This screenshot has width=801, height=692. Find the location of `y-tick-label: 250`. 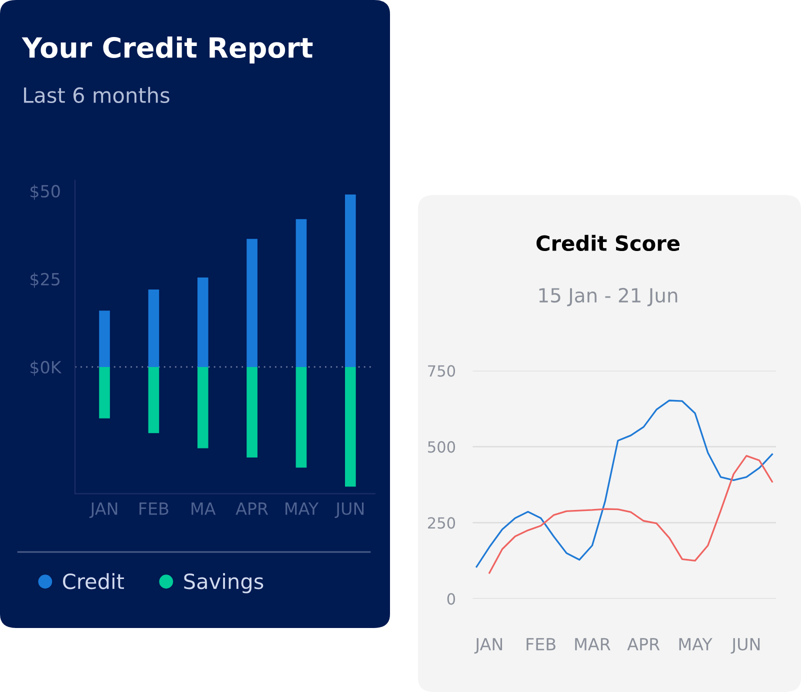

y-tick-label: 250 is located at coordinates (442, 523).